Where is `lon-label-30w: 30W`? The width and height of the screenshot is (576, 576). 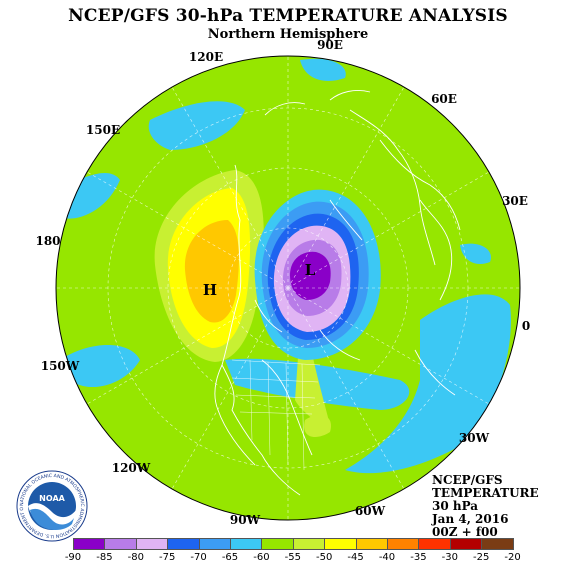
lon-label-30w: 30W is located at coordinates (474, 438).